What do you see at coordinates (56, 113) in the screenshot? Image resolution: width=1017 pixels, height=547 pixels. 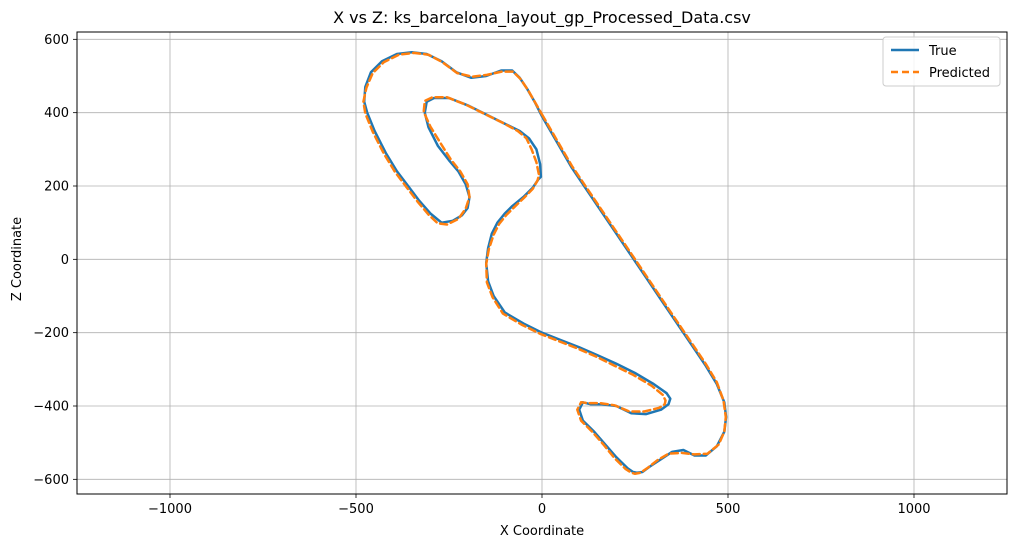 I see `y-tick-label: 400` at bounding box center [56, 113].